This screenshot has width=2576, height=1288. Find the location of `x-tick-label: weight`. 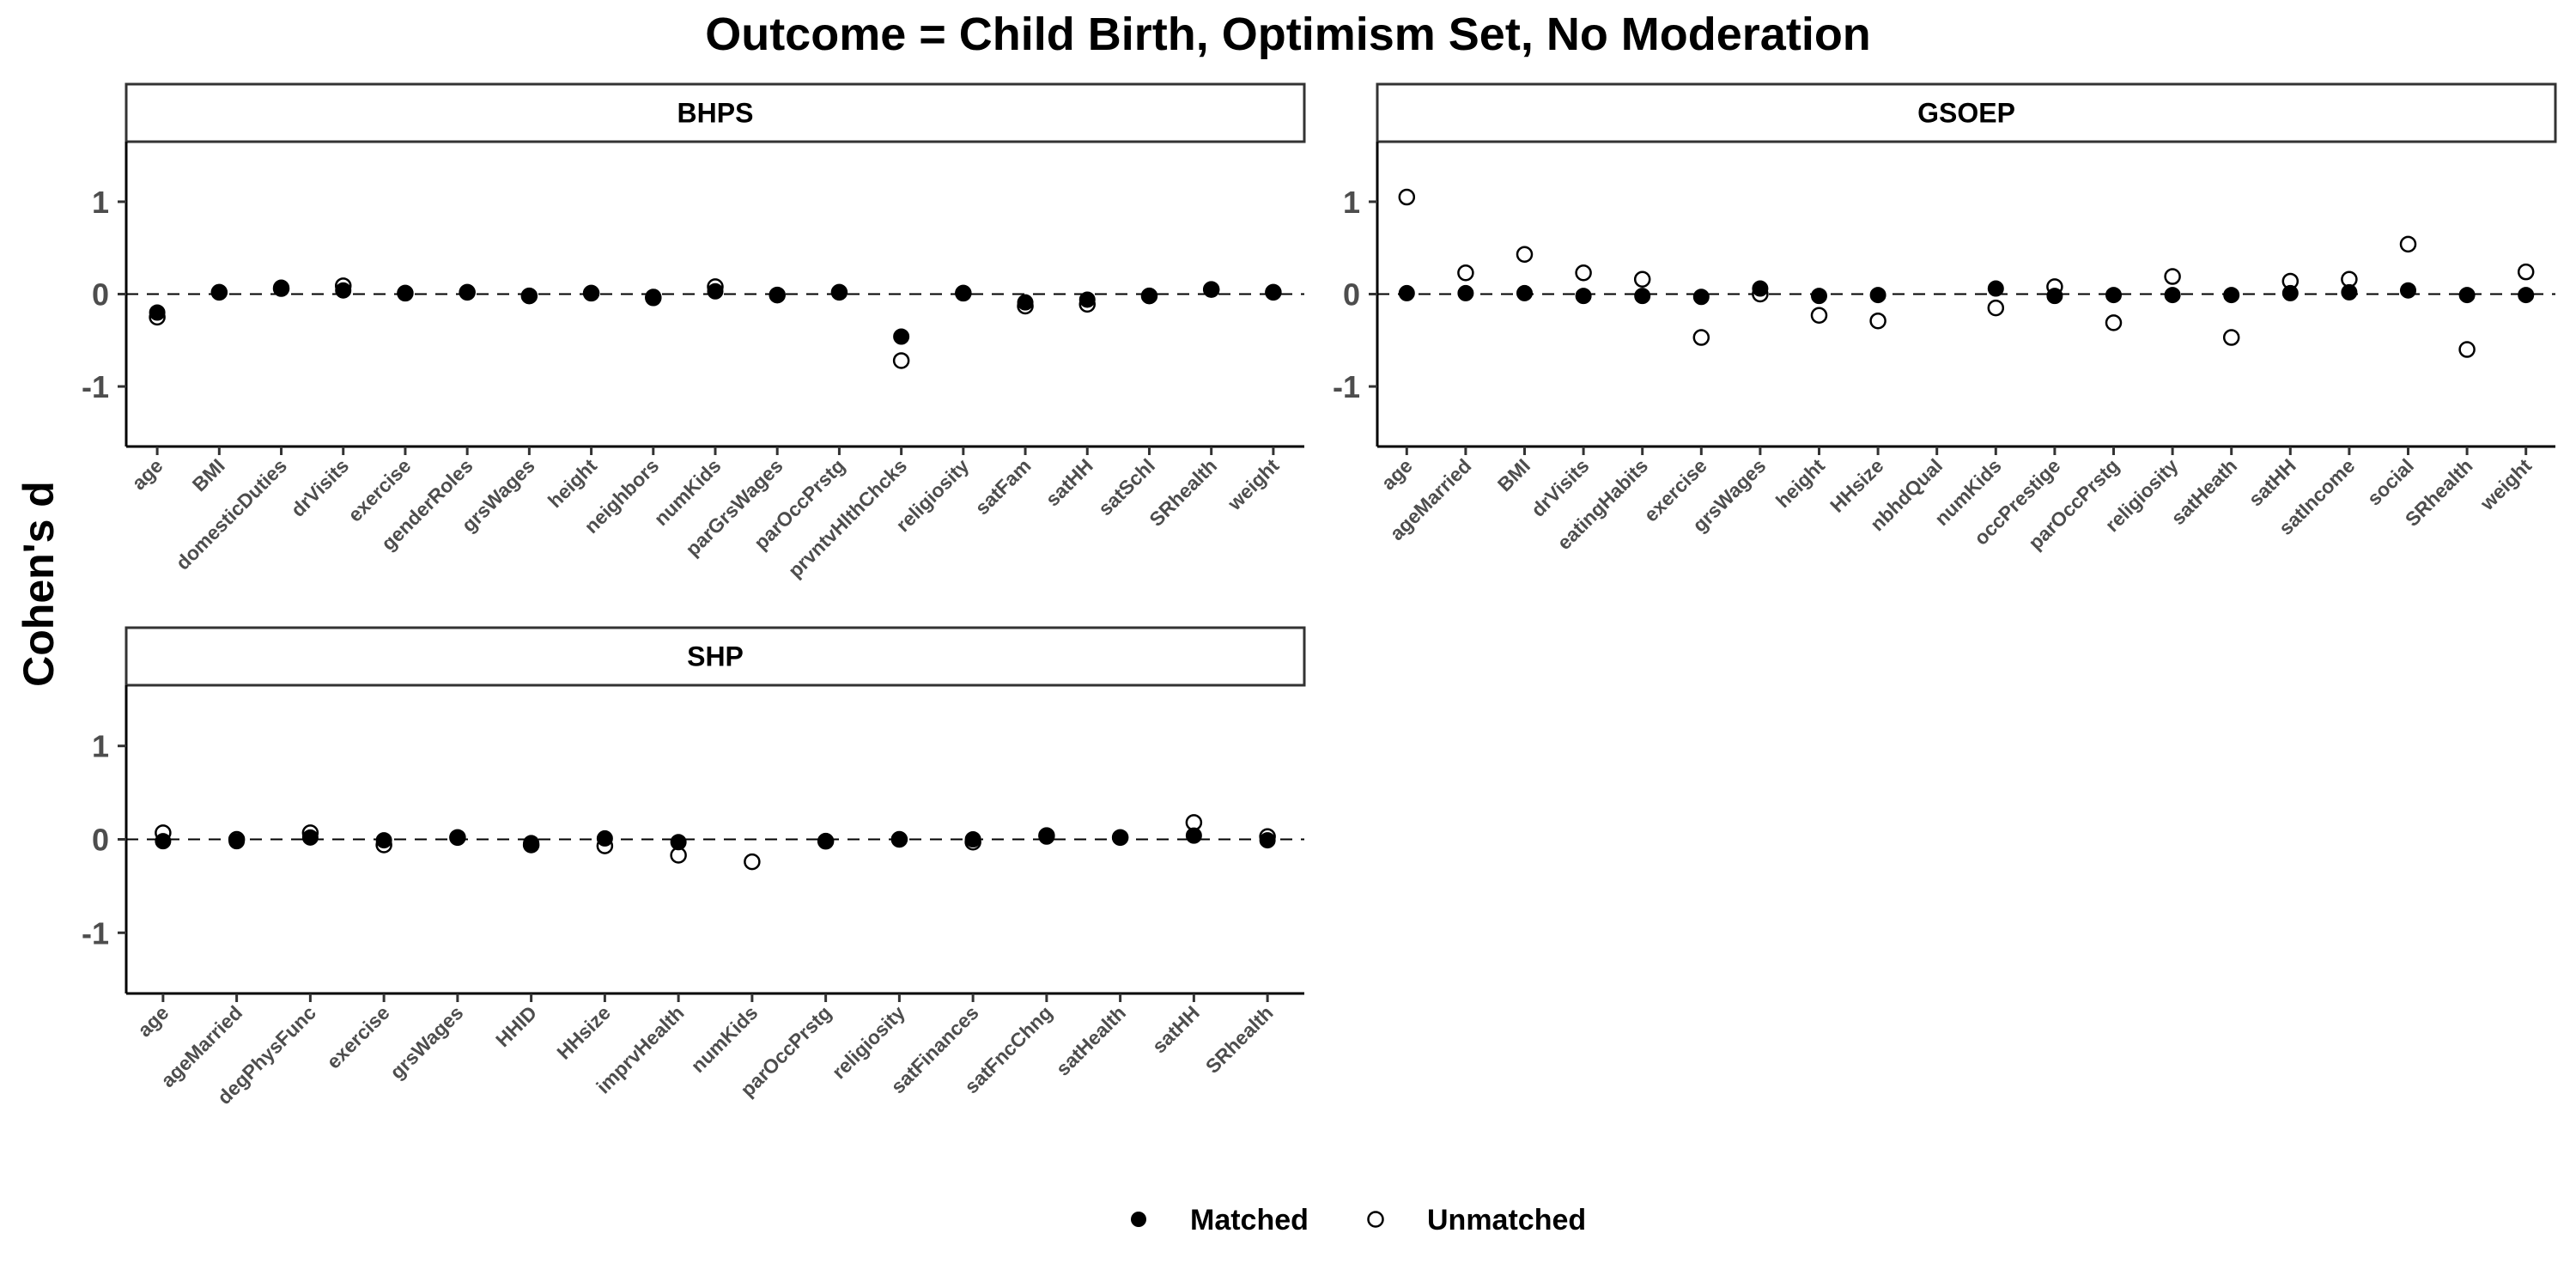

x-tick-label: weight is located at coordinates (2507, 485).